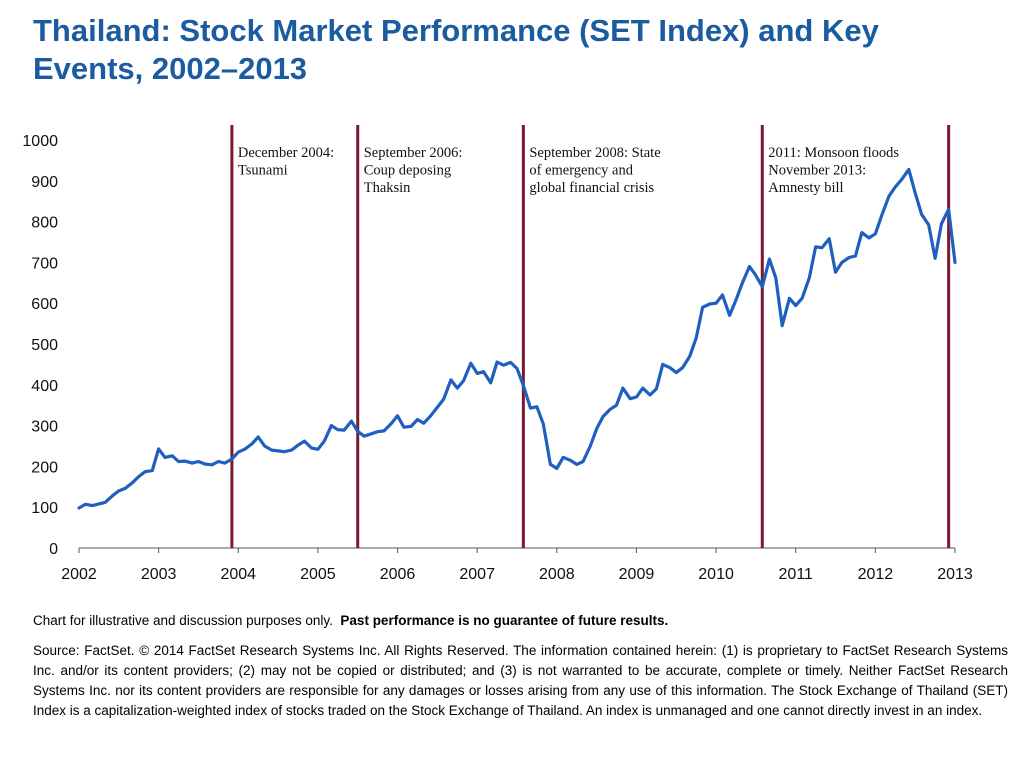 The image size is (1024, 760). What do you see at coordinates (796, 574) in the screenshot?
I see `x-tick-label: 2011` at bounding box center [796, 574].